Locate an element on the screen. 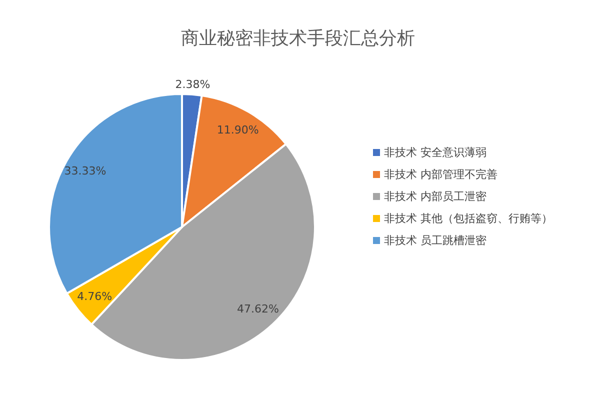  legend-label: 非技术 员工跳槽泄密 is located at coordinates (435, 240).